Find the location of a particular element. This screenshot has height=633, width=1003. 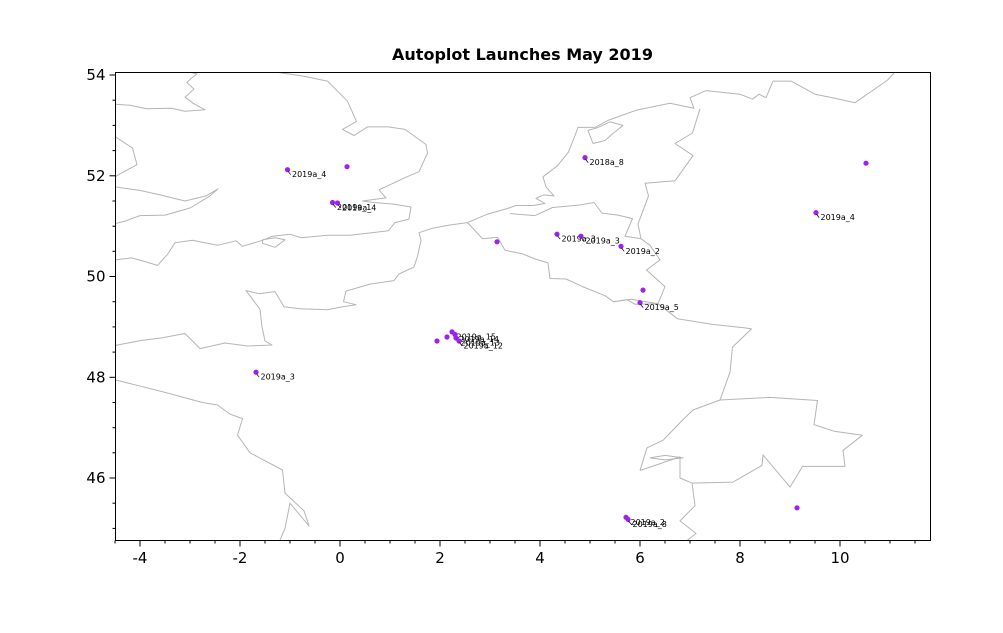

launch-label: 2019a_1 is located at coordinates (354, 207).